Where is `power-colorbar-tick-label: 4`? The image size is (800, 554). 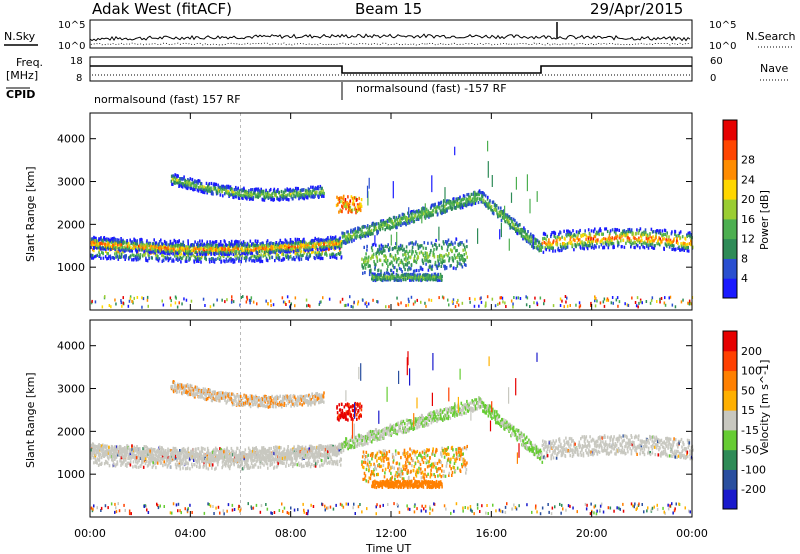
power-colorbar-tick-label: 4 is located at coordinates (744, 278).